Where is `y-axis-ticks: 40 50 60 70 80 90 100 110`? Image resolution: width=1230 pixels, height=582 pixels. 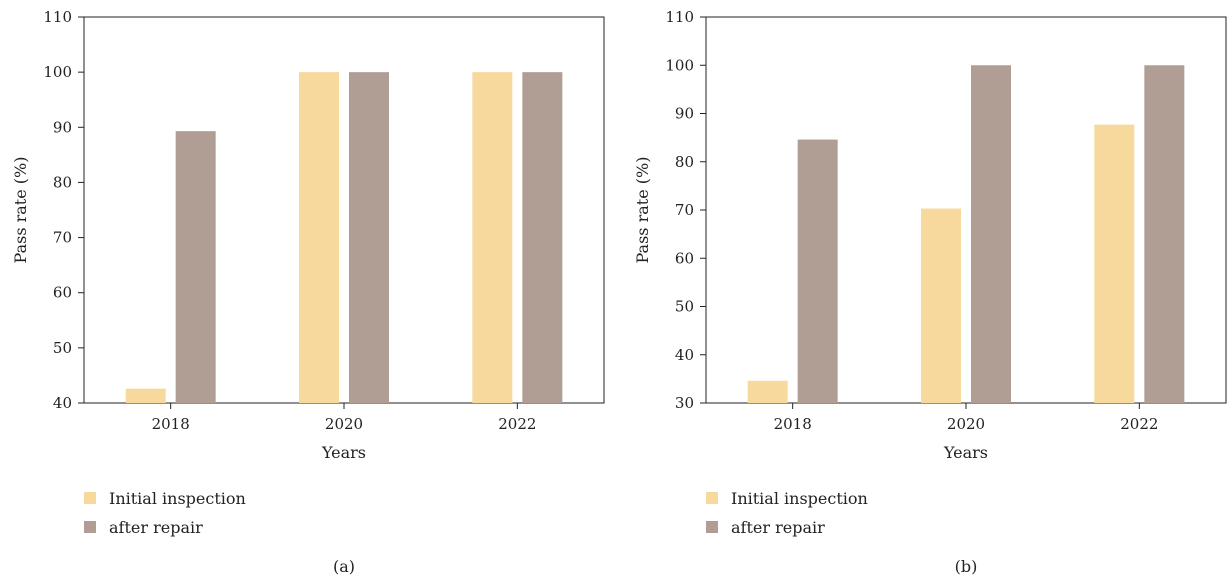
y-axis-ticks: 40 50 60 70 80 90 100 110 is located at coordinates (63, 210).